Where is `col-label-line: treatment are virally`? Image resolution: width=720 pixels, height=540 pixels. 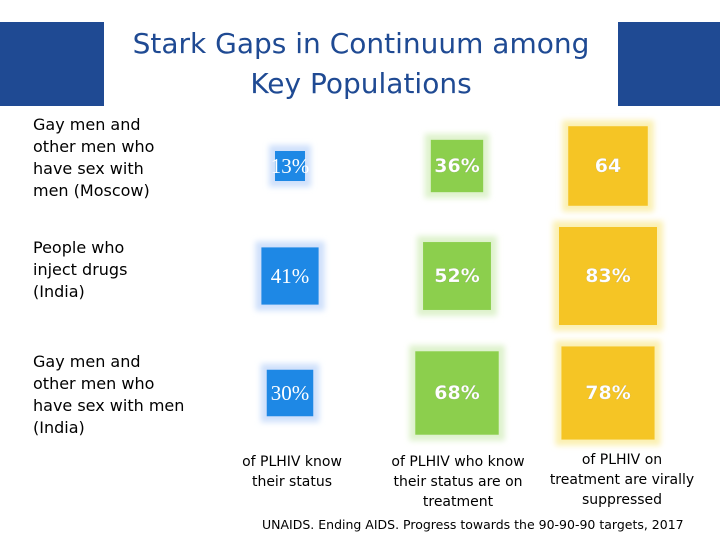
col-label-line: treatment are virally is located at coordinates (622, 480).